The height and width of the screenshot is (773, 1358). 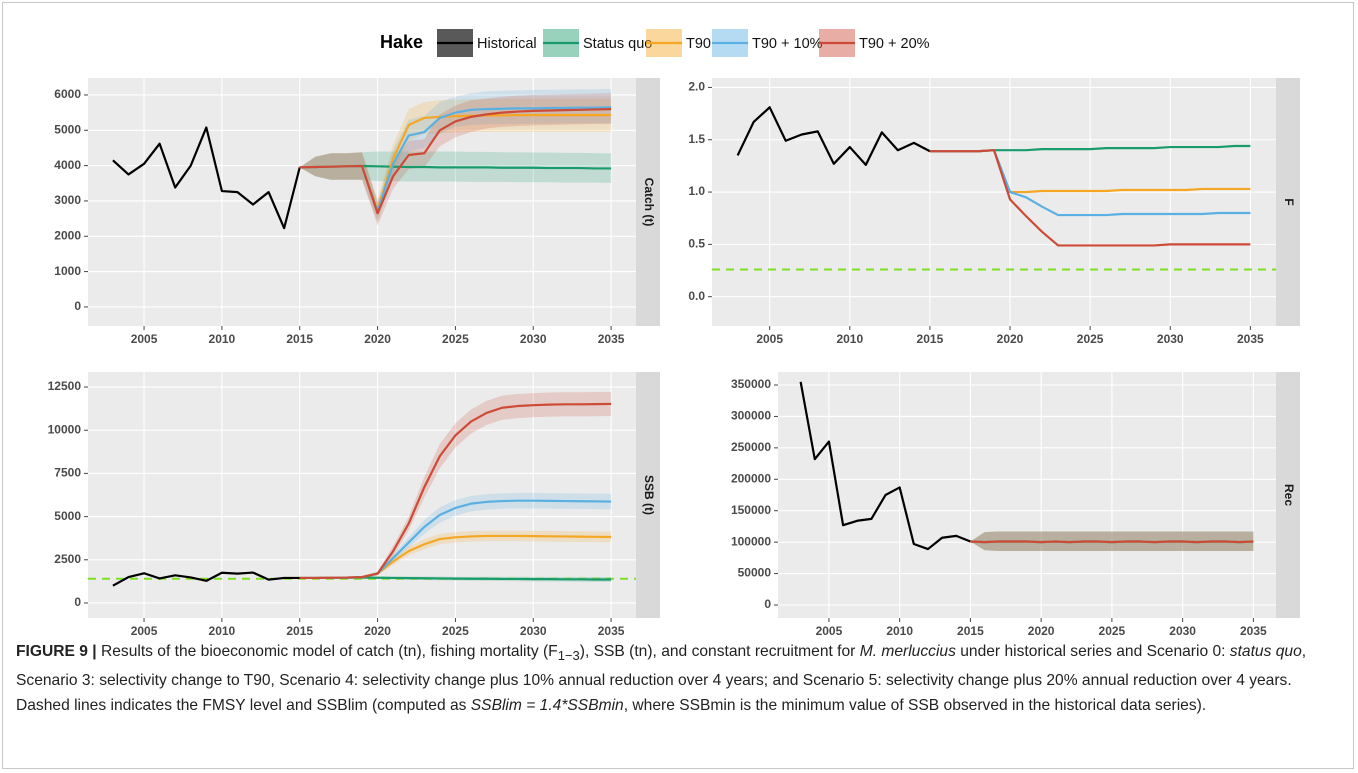 I want to click on y-tick-label: 7500, so click(x=67, y=473).